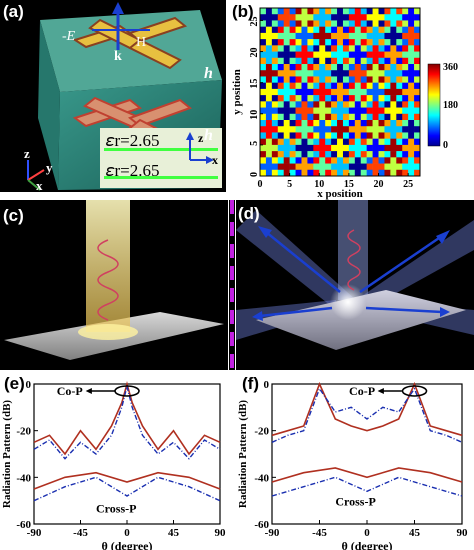 The height and width of the screenshot is (550, 474). What do you see at coordinates (237, 92) in the screenshot?
I see `heatmap-ylabel: y position` at bounding box center [237, 92].